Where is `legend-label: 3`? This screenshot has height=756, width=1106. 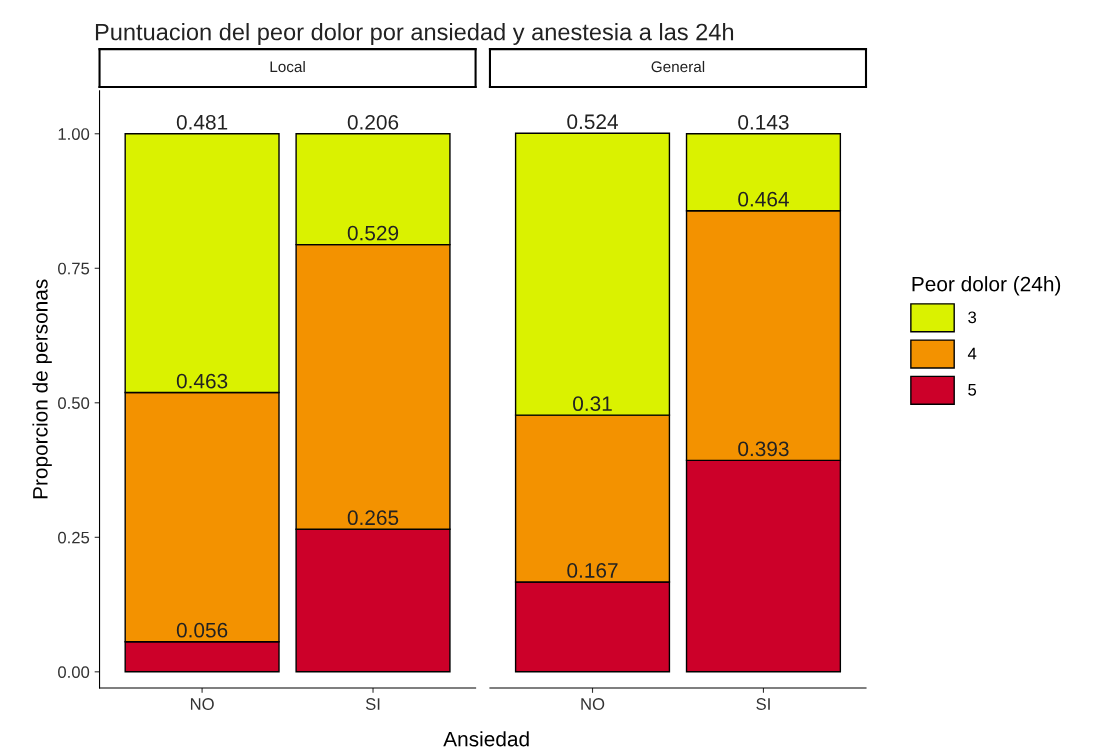
legend-label: 3 is located at coordinates (972, 317).